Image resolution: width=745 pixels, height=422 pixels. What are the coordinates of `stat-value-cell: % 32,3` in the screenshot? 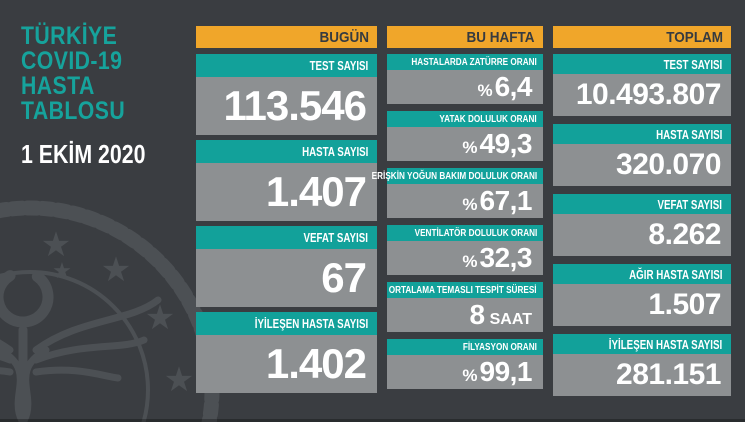 It's located at (465, 258).